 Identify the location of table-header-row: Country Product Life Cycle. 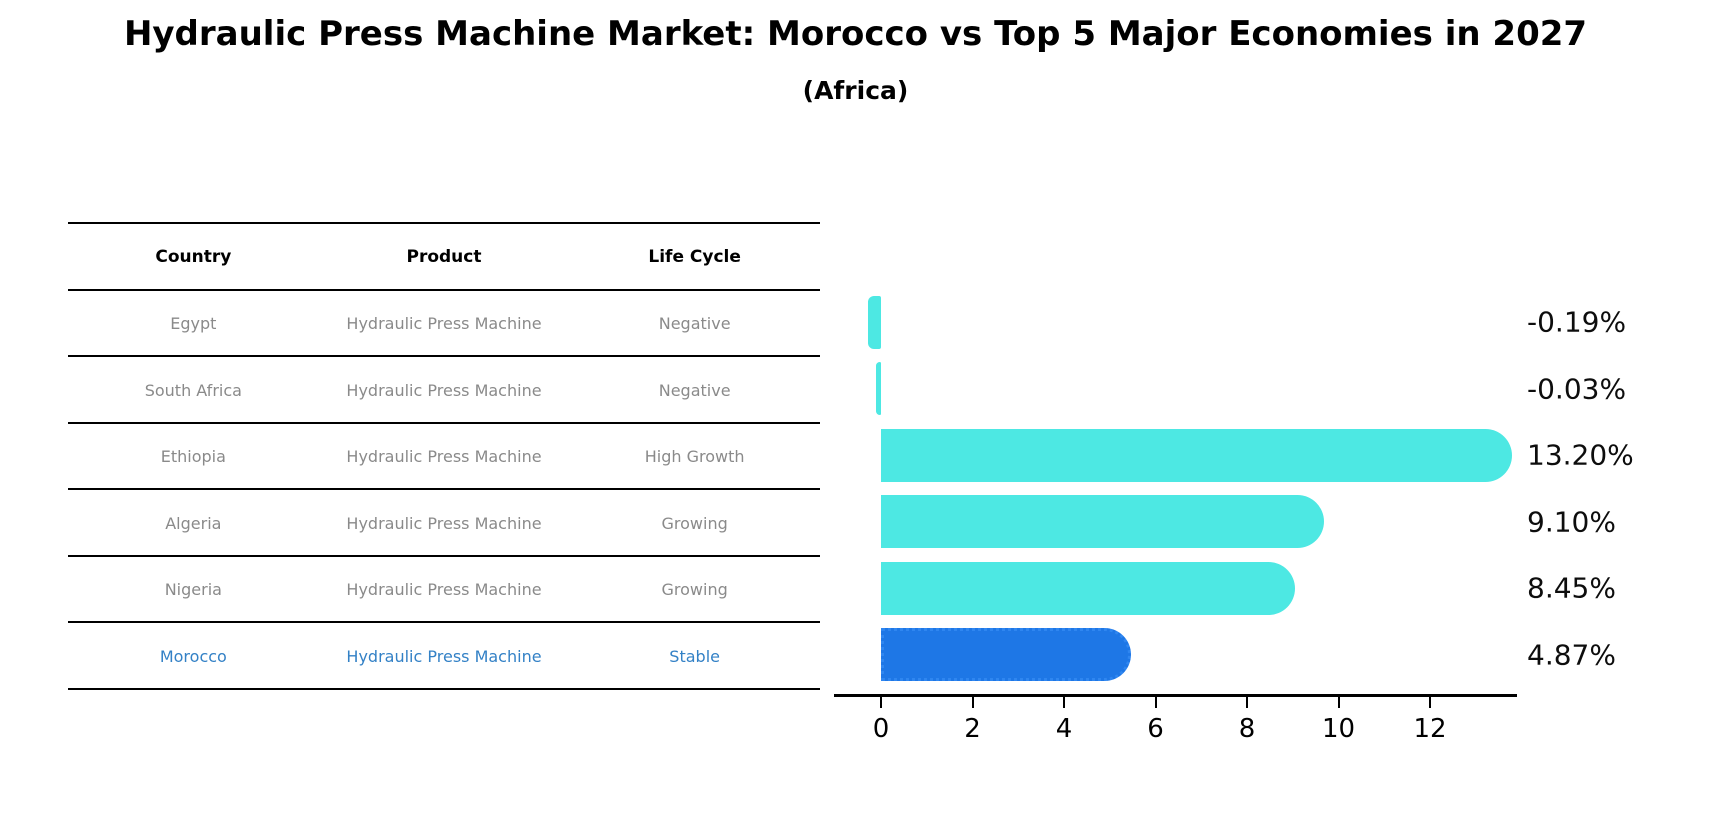
(444, 256).